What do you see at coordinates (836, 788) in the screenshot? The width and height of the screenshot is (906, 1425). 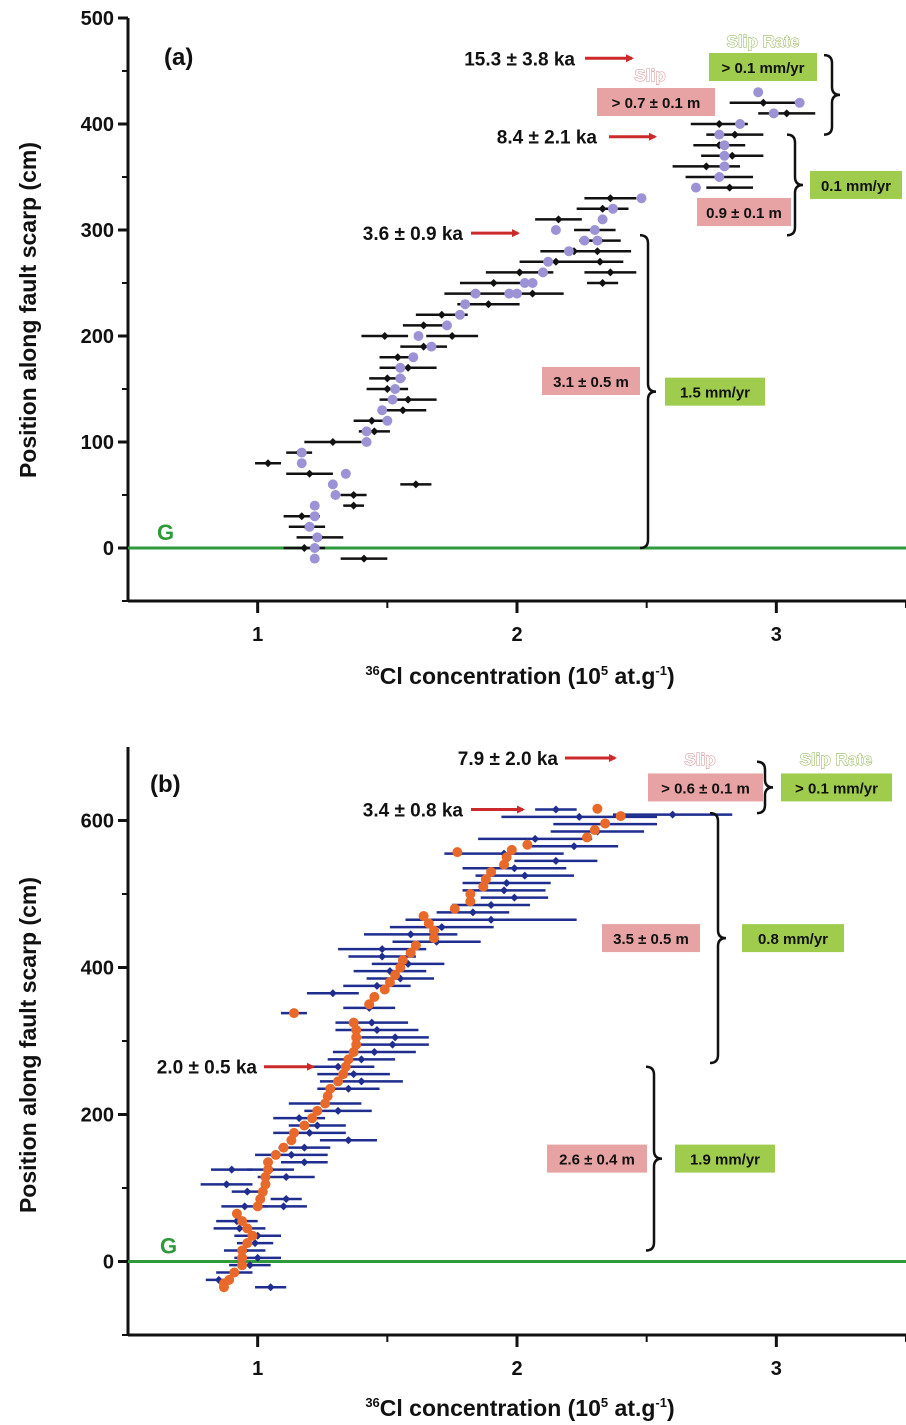 I see `rate-value: > 0.1 mm/yr` at bounding box center [836, 788].